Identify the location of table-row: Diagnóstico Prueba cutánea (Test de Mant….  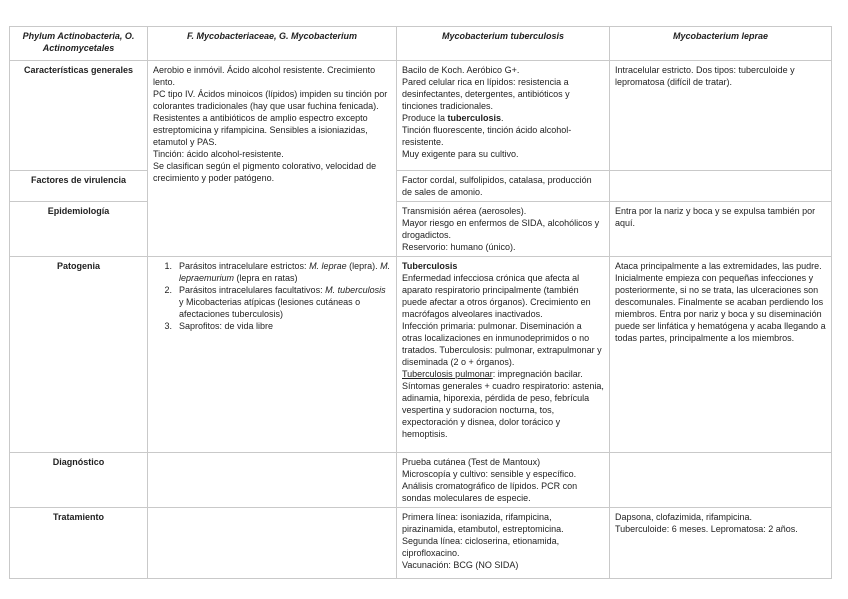
(420, 480).